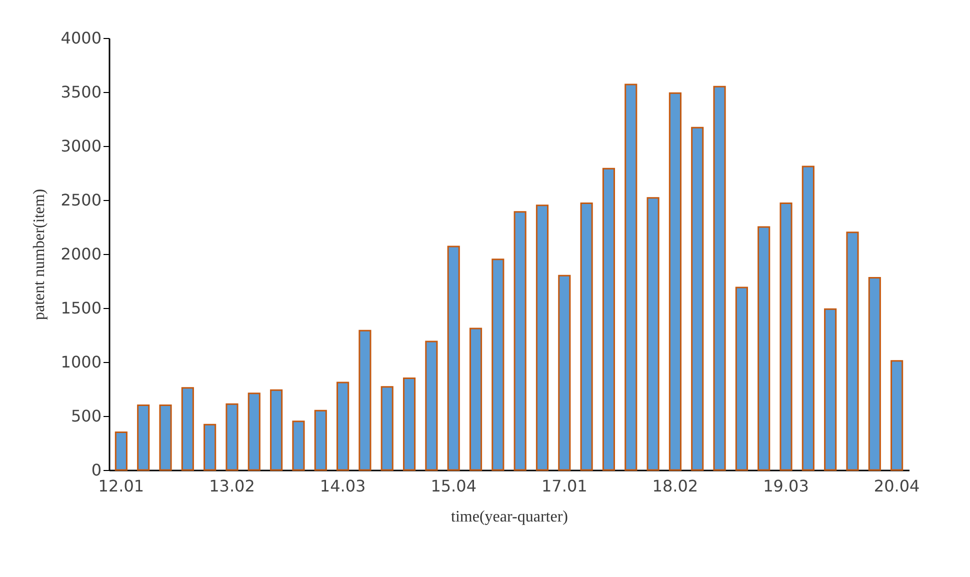 Image resolution: width=970 pixels, height=577 pixels. Describe the element at coordinates (39, 254) in the screenshot. I see `y-axis-title: patent number(item)` at that location.